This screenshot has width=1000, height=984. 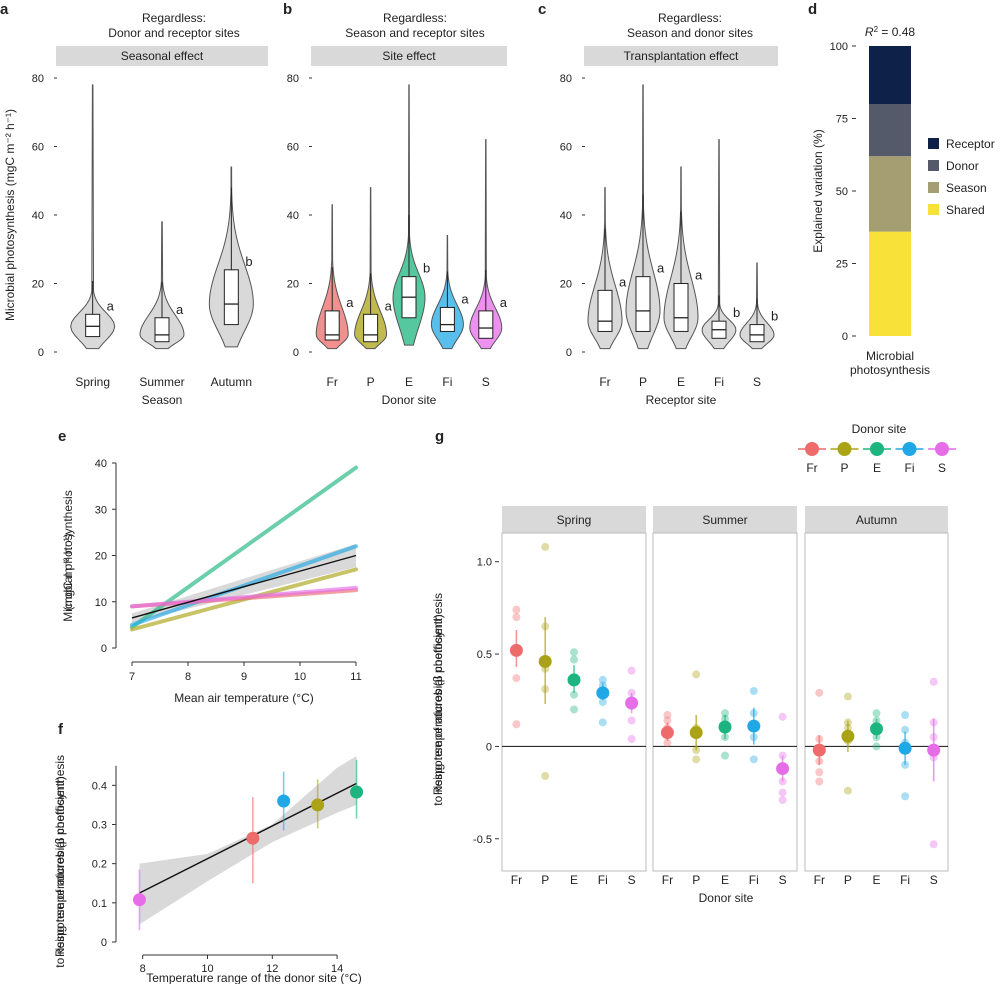 What do you see at coordinates (890, 130) in the screenshot?
I see `bar-segment-donor` at bounding box center [890, 130].